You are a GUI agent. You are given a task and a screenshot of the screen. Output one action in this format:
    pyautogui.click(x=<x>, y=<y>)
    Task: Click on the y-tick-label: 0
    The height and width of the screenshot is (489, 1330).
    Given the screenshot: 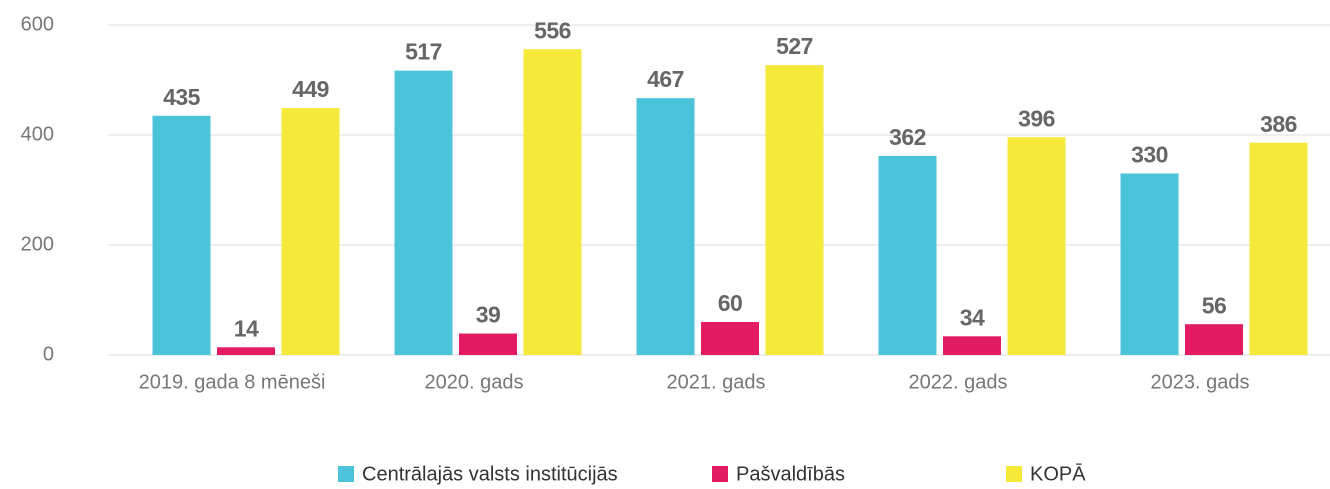 What is the action you would take?
    pyautogui.click(x=48, y=354)
    